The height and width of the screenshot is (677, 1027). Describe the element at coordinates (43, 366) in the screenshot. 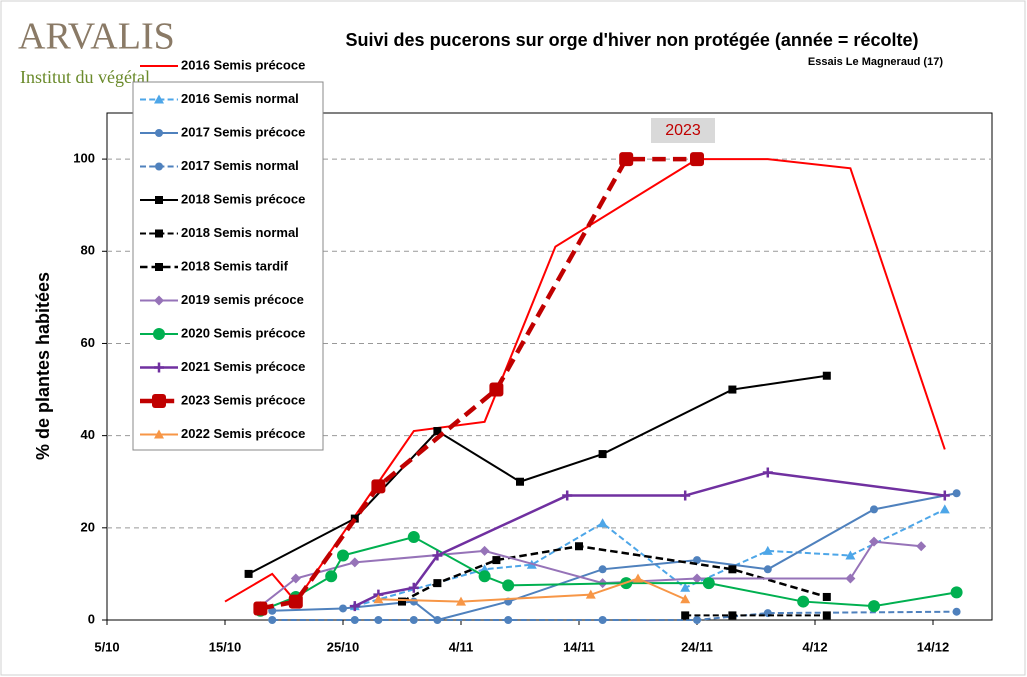

I see `y-axis-label: % de plantes habitées` at that location.